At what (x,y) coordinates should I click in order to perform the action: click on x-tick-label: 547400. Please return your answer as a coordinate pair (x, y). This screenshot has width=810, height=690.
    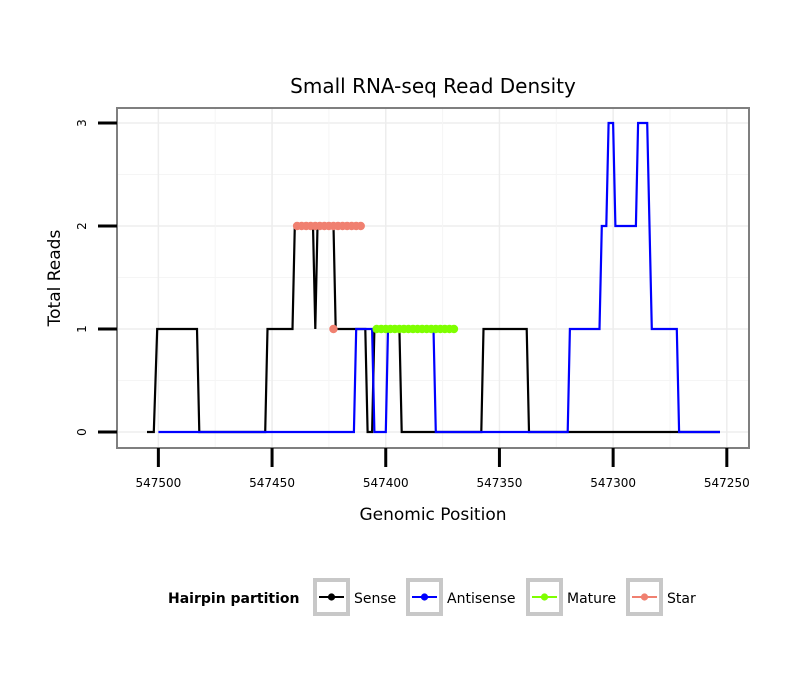
    Looking at the image, I should click on (386, 483).